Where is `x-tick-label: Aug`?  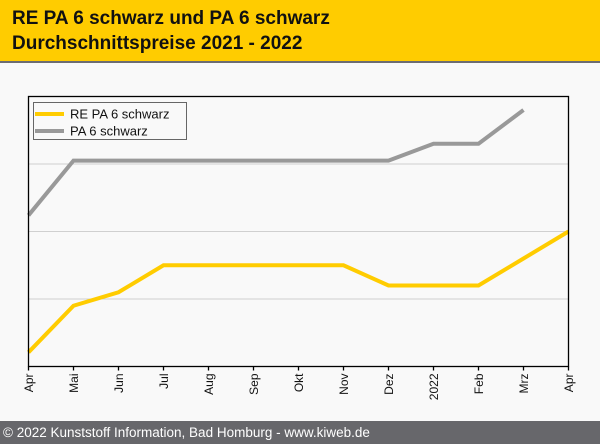 x-tick-label: Aug is located at coordinates (209, 384).